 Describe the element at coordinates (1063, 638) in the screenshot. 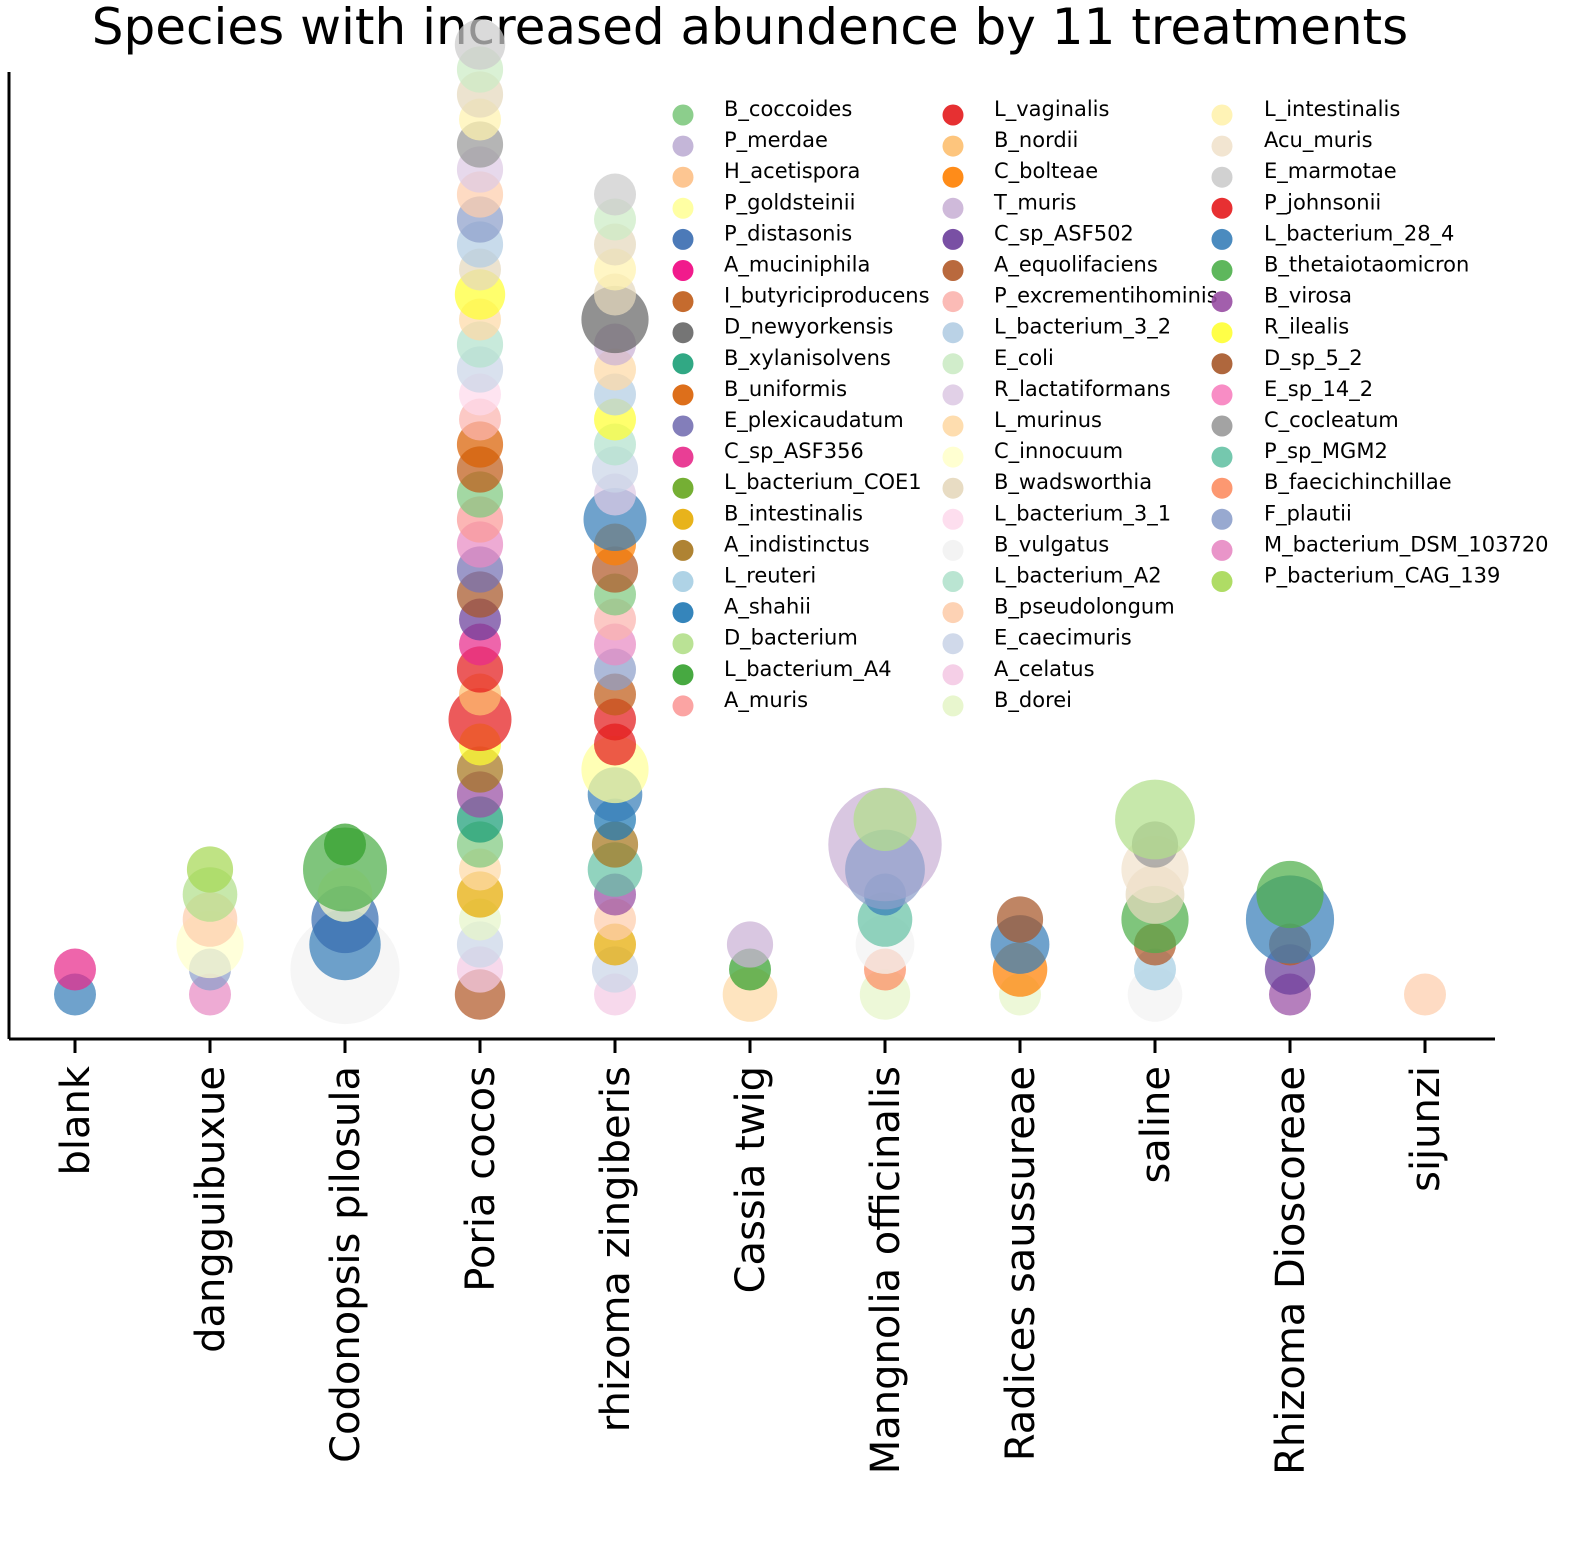

I see `legend-label: E_caecimuris` at that location.